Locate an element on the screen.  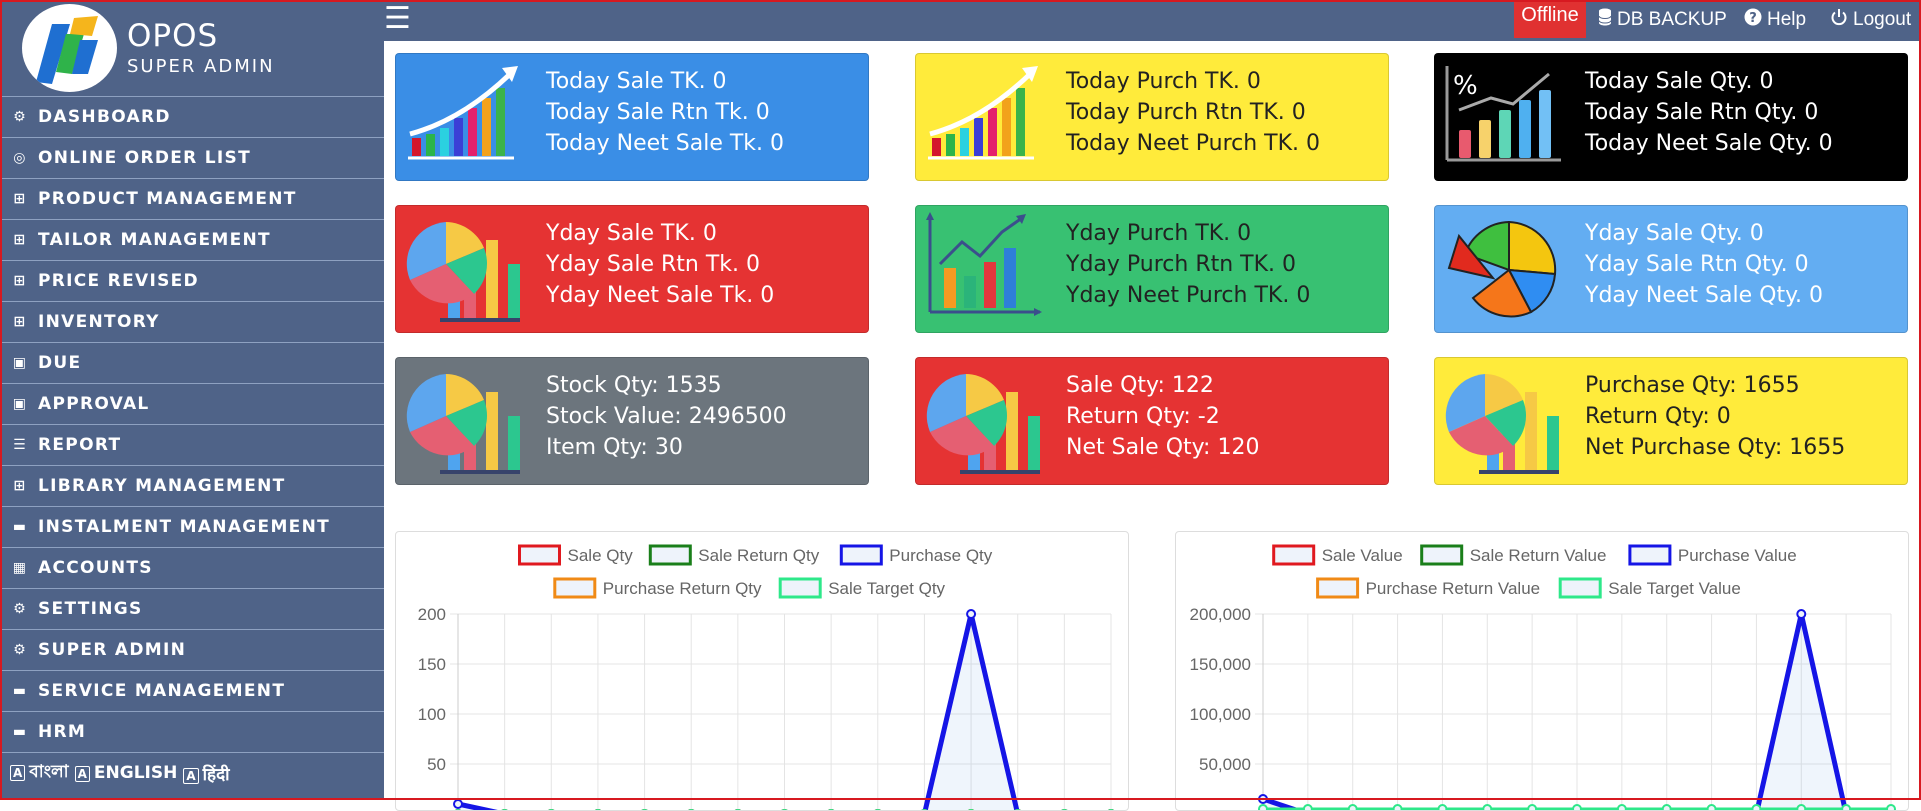
sidebar-item-tailor-management: ⊞ TAILOR MANAGEMENT is located at coordinates (192, 240).